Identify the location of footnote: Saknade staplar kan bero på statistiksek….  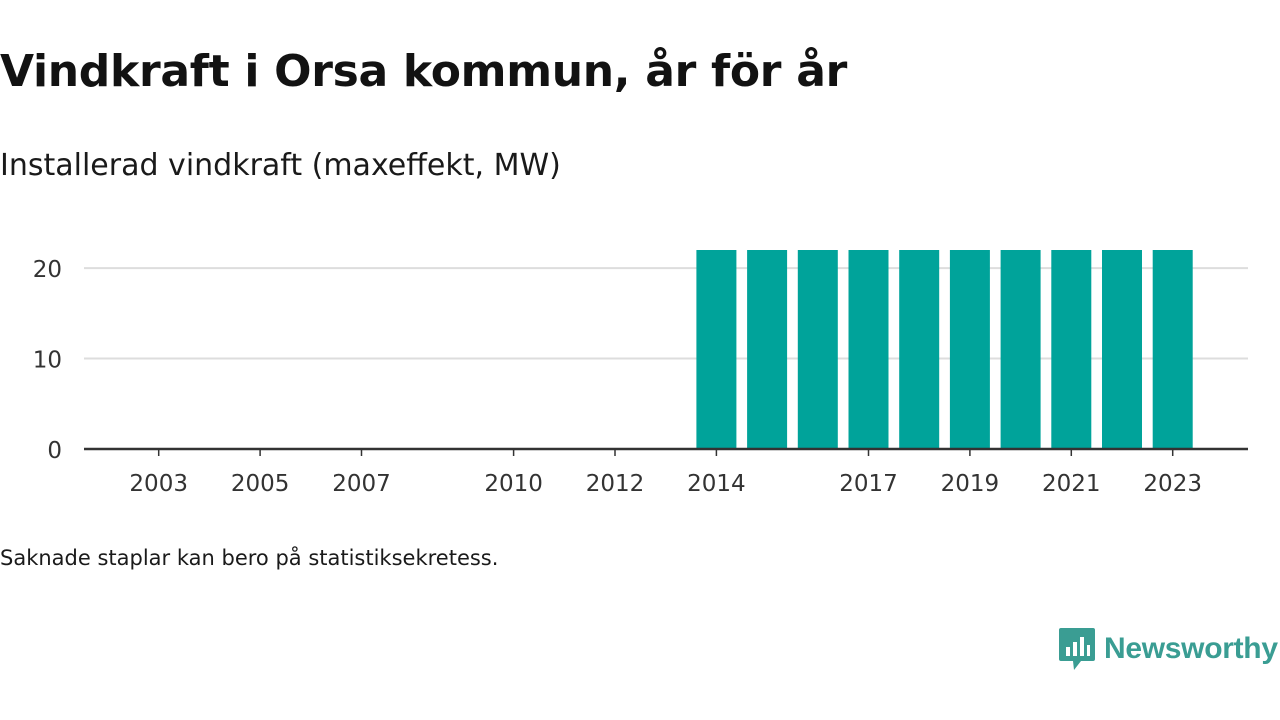
(249, 558).